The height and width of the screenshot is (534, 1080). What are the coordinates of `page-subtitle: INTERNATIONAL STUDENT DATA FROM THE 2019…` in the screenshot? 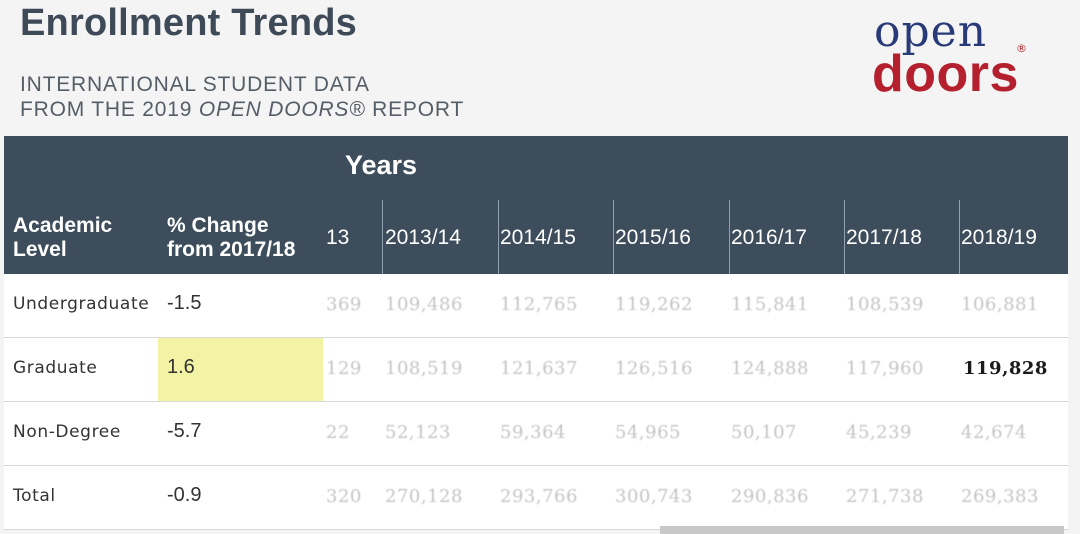 It's located at (242, 97).